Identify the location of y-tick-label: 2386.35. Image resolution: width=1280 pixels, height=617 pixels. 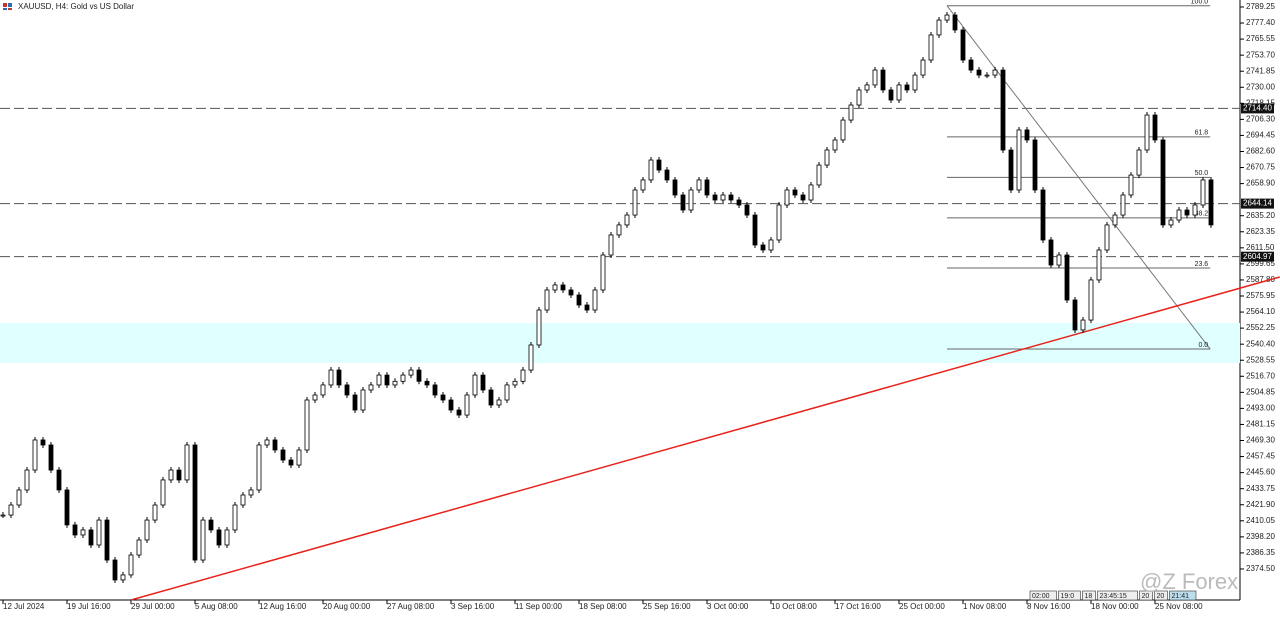
(1260, 552).